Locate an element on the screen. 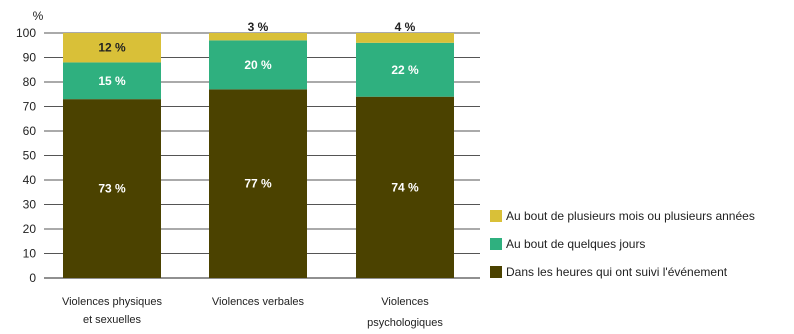  data-label: 20 % is located at coordinates (258, 65).